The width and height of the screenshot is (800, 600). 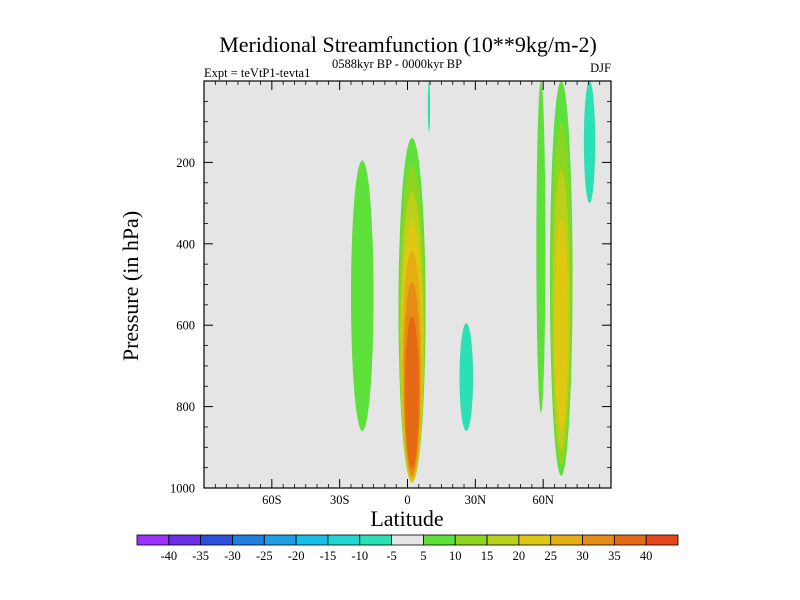 What do you see at coordinates (561, 326) in the screenshot?
I see `contour-northern-cell-level` at bounding box center [561, 326].